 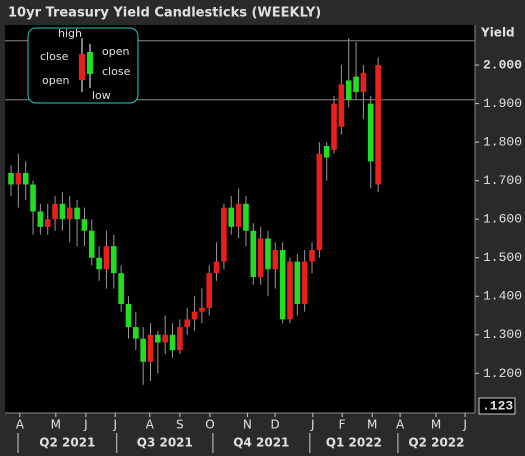 I want to click on legend-up, so click(x=82, y=67).